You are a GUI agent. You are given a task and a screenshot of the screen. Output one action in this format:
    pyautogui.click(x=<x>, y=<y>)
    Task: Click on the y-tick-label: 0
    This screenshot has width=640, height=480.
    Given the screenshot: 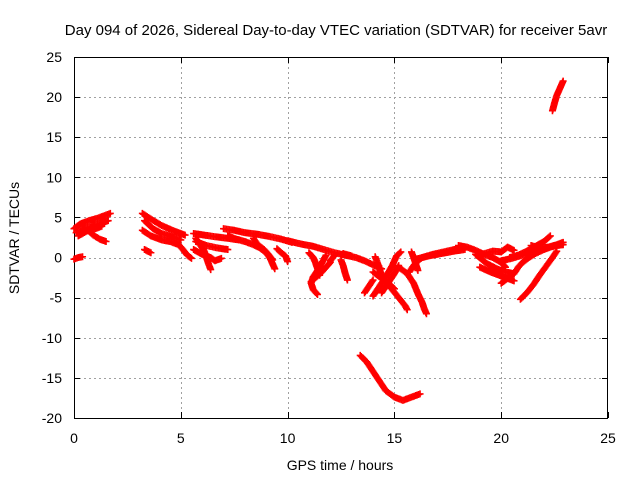 What is the action you would take?
    pyautogui.click(x=58, y=258)
    